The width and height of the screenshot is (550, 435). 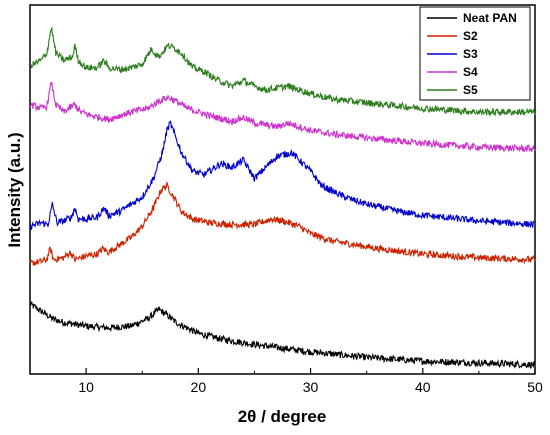 What do you see at coordinates (470, 72) in the screenshot?
I see `legend-label: S4` at bounding box center [470, 72].